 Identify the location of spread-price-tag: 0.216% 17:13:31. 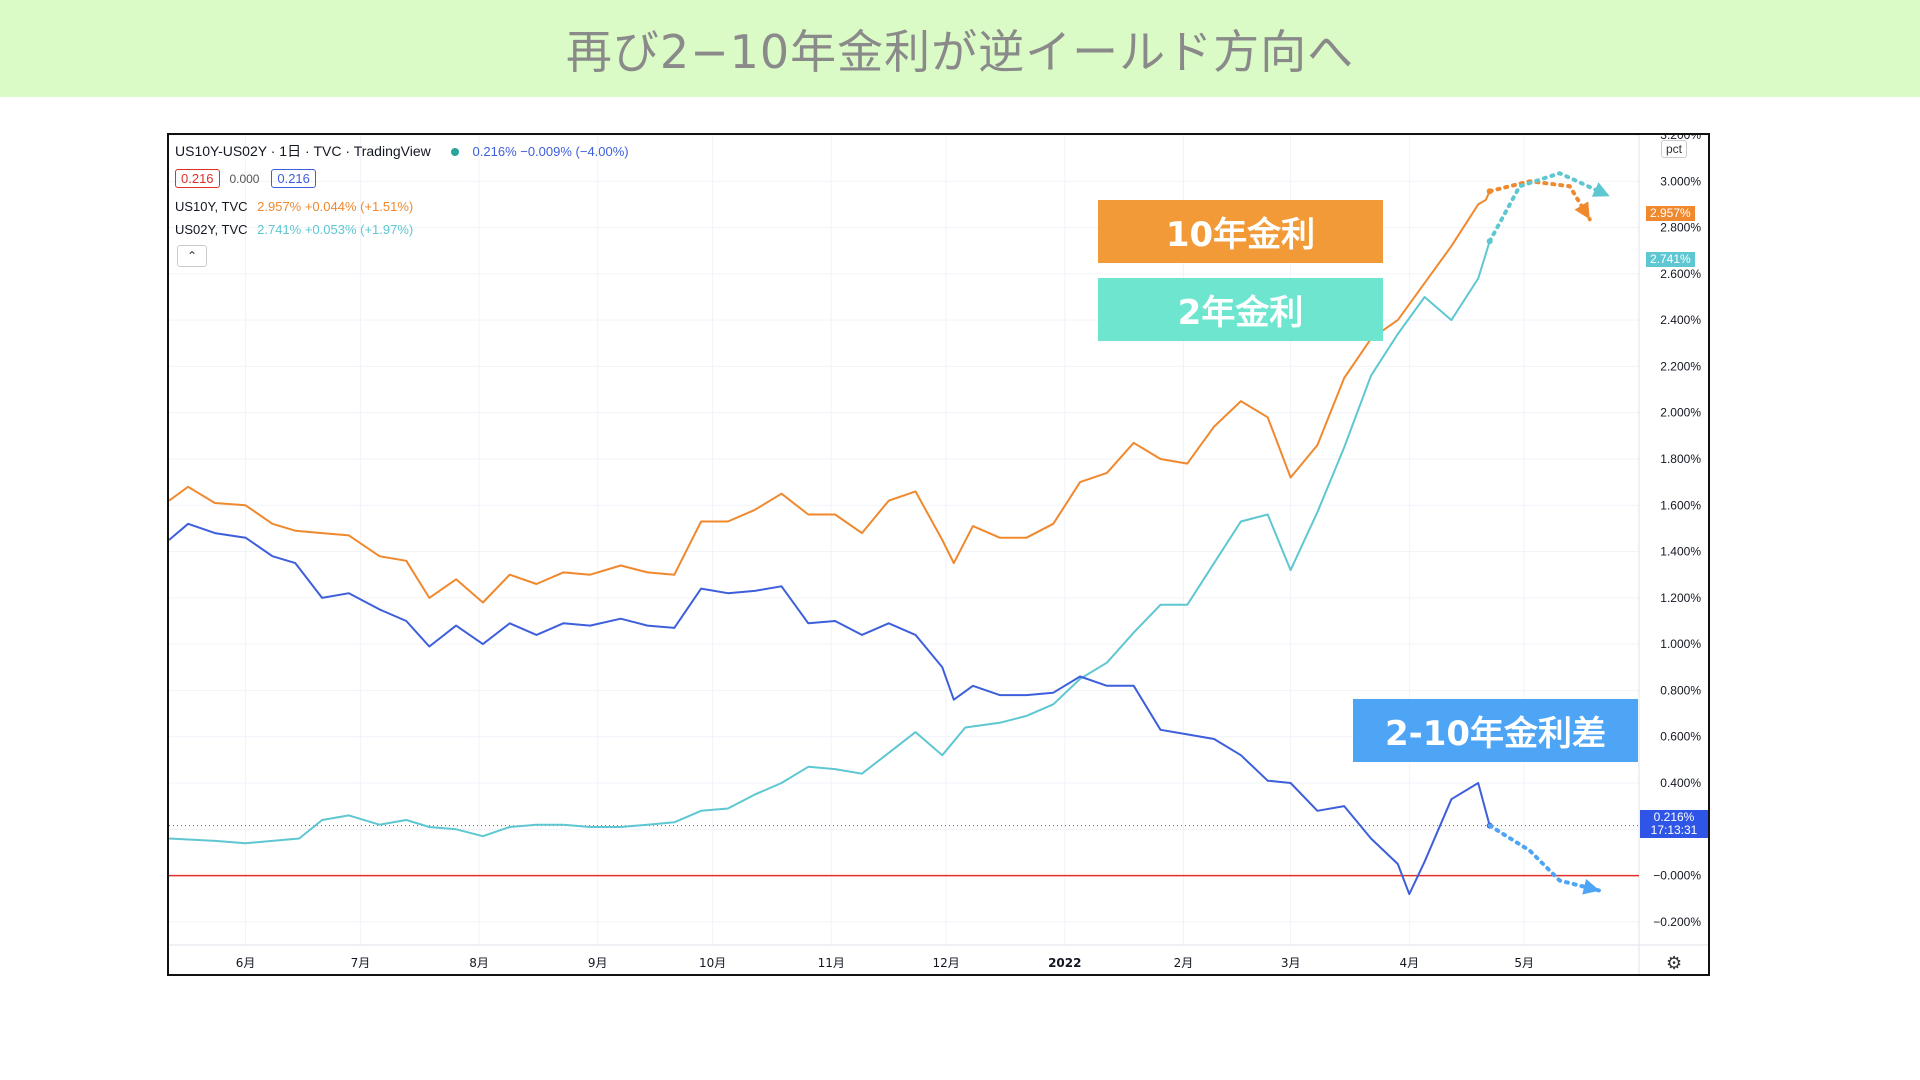
(1674, 824).